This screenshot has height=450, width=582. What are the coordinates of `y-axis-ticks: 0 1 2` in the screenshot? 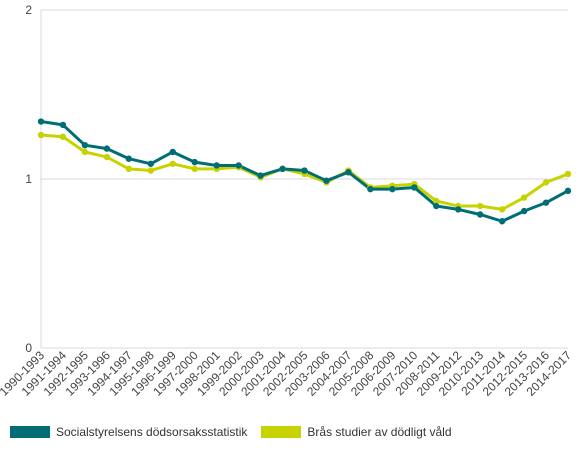 It's located at (28, 179).